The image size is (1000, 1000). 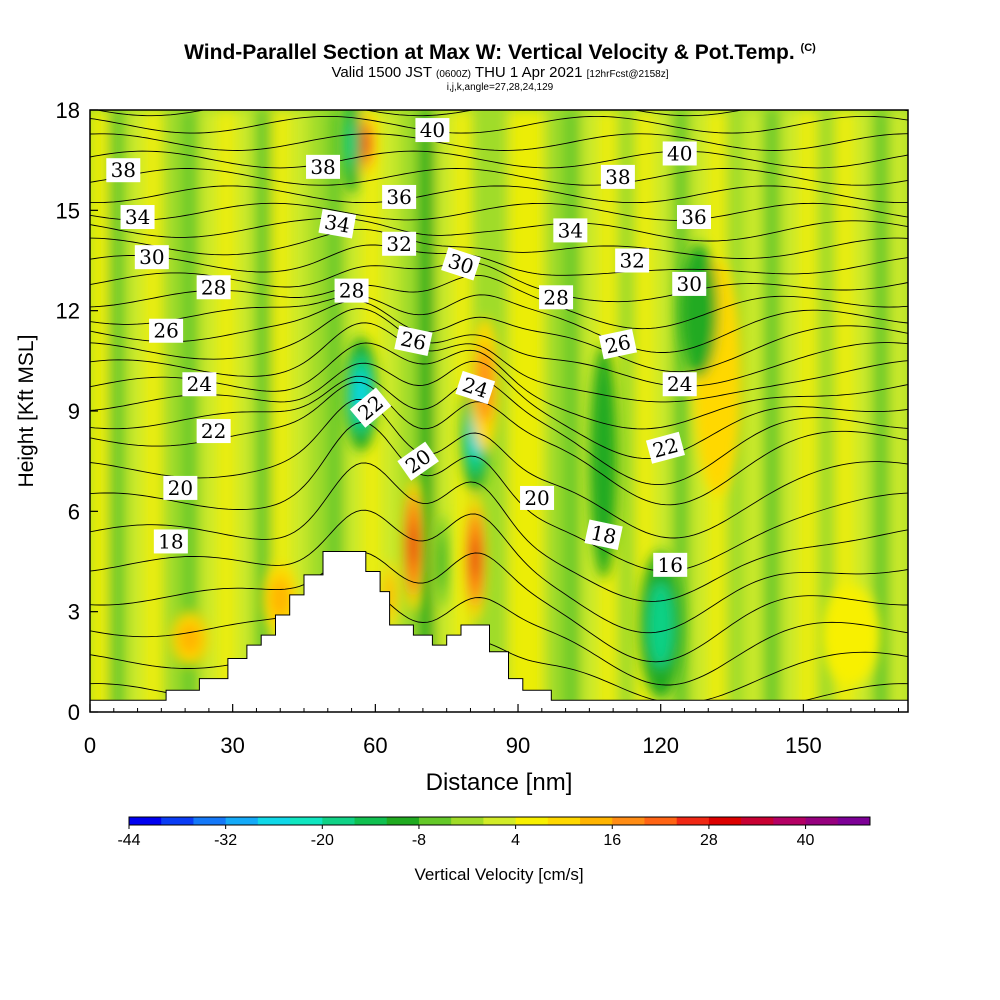 I want to click on y-tick-label: 15, so click(x=68, y=210).